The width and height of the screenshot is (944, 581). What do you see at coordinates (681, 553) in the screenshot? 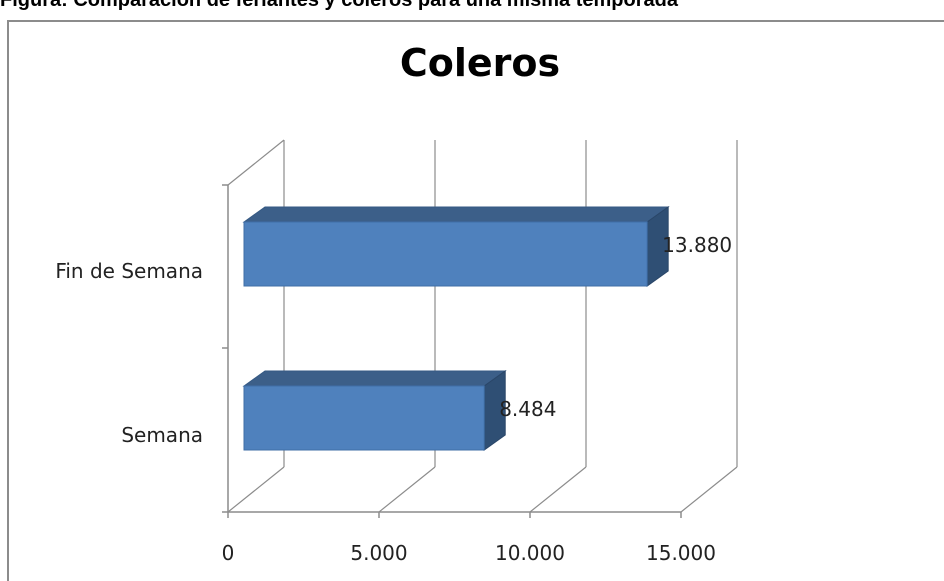
I see `x-tick-label: 15.000` at bounding box center [681, 553].